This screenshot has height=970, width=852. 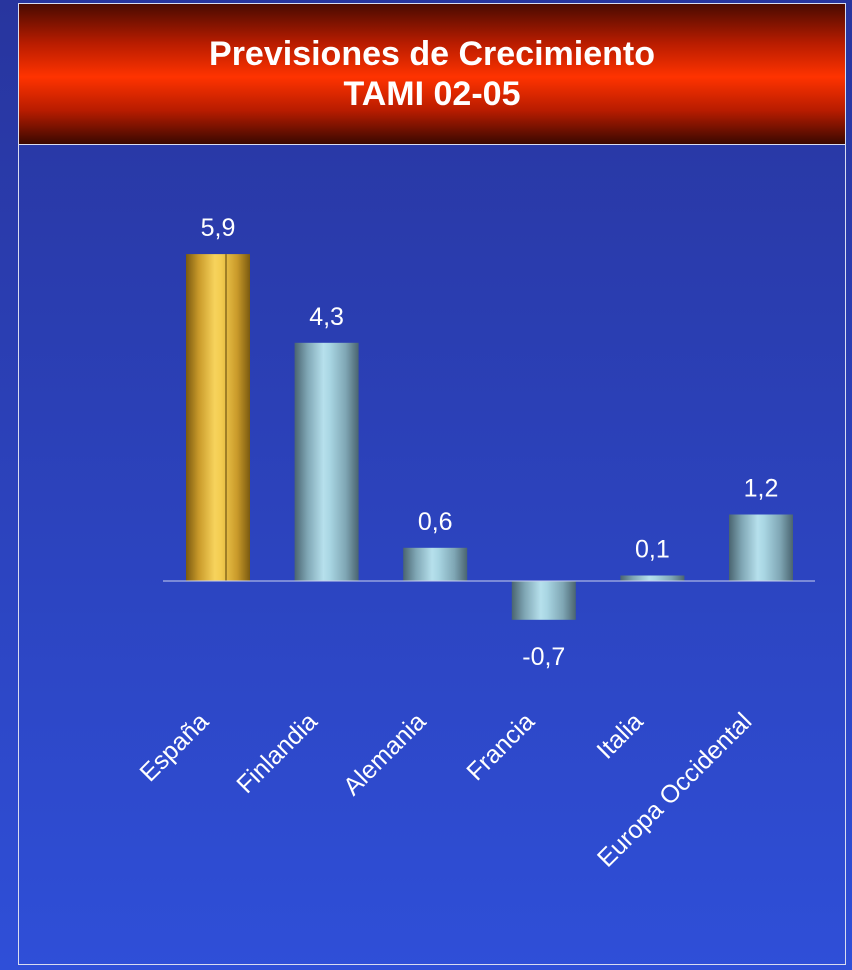 What do you see at coordinates (761, 489) in the screenshot?
I see `value-label-5: 1,2` at bounding box center [761, 489].